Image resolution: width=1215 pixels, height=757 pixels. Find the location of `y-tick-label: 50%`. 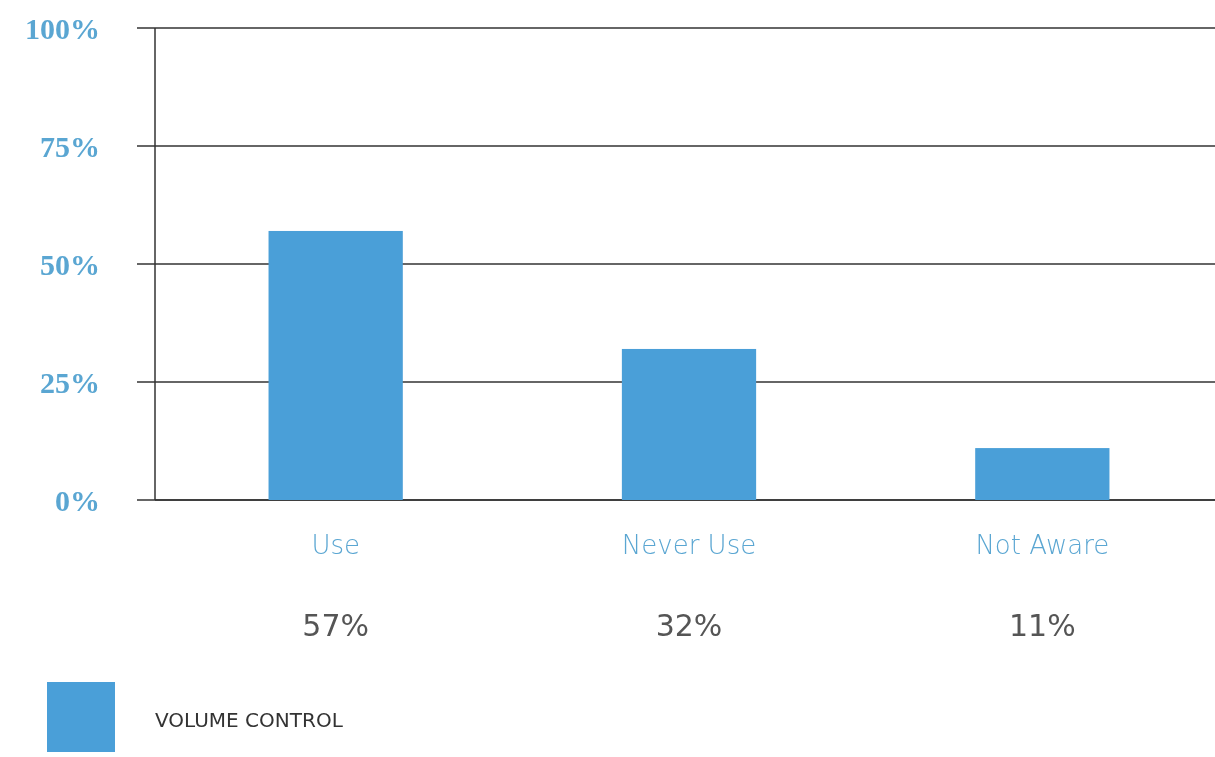

y-tick-label: 50% is located at coordinates (70, 264).